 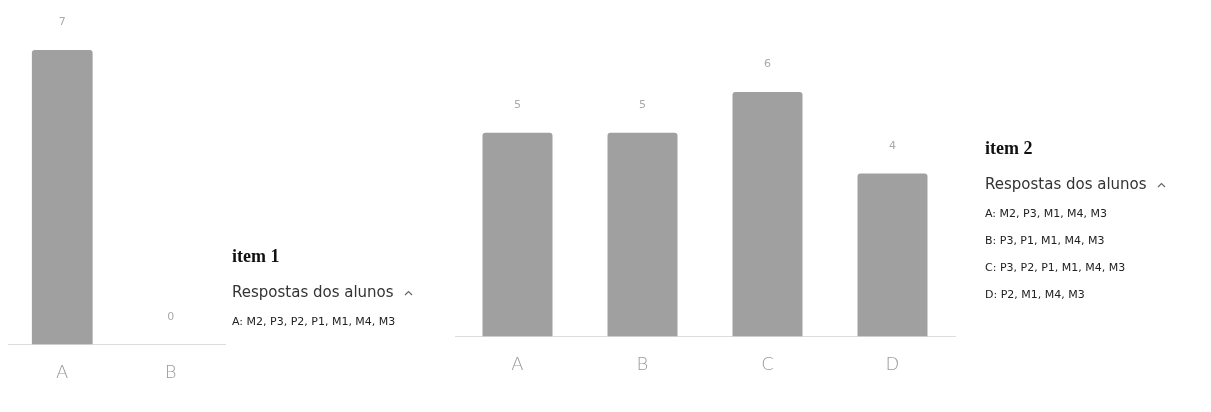 What do you see at coordinates (1047, 213) in the screenshot?
I see `text: A: M2, P3, M1, M4, M3` at bounding box center [1047, 213].